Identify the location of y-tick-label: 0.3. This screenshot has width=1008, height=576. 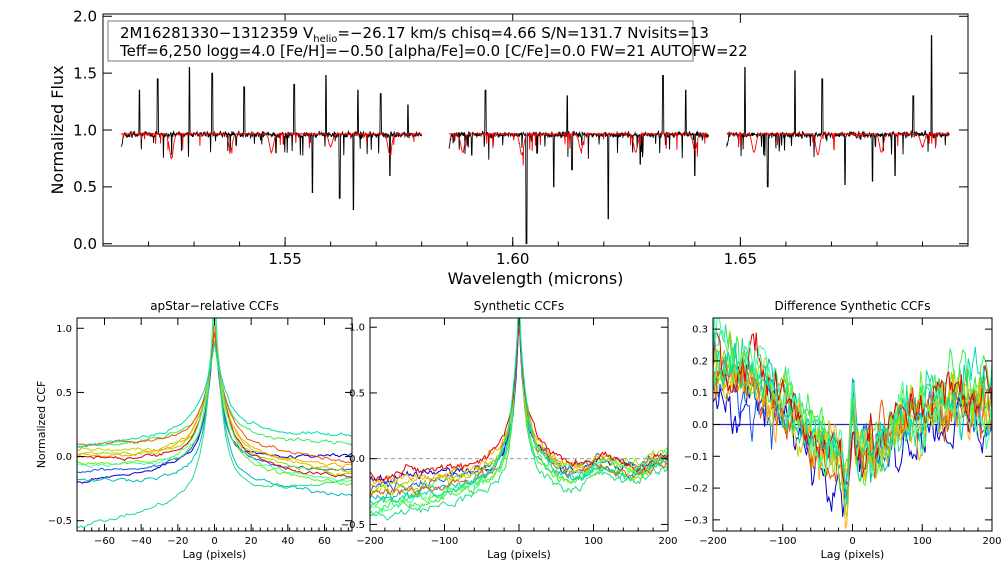
(700, 330).